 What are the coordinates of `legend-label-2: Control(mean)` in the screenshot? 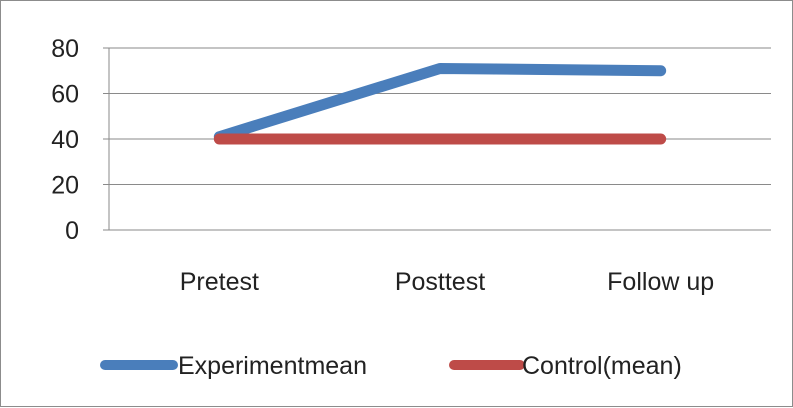 It's located at (602, 366).